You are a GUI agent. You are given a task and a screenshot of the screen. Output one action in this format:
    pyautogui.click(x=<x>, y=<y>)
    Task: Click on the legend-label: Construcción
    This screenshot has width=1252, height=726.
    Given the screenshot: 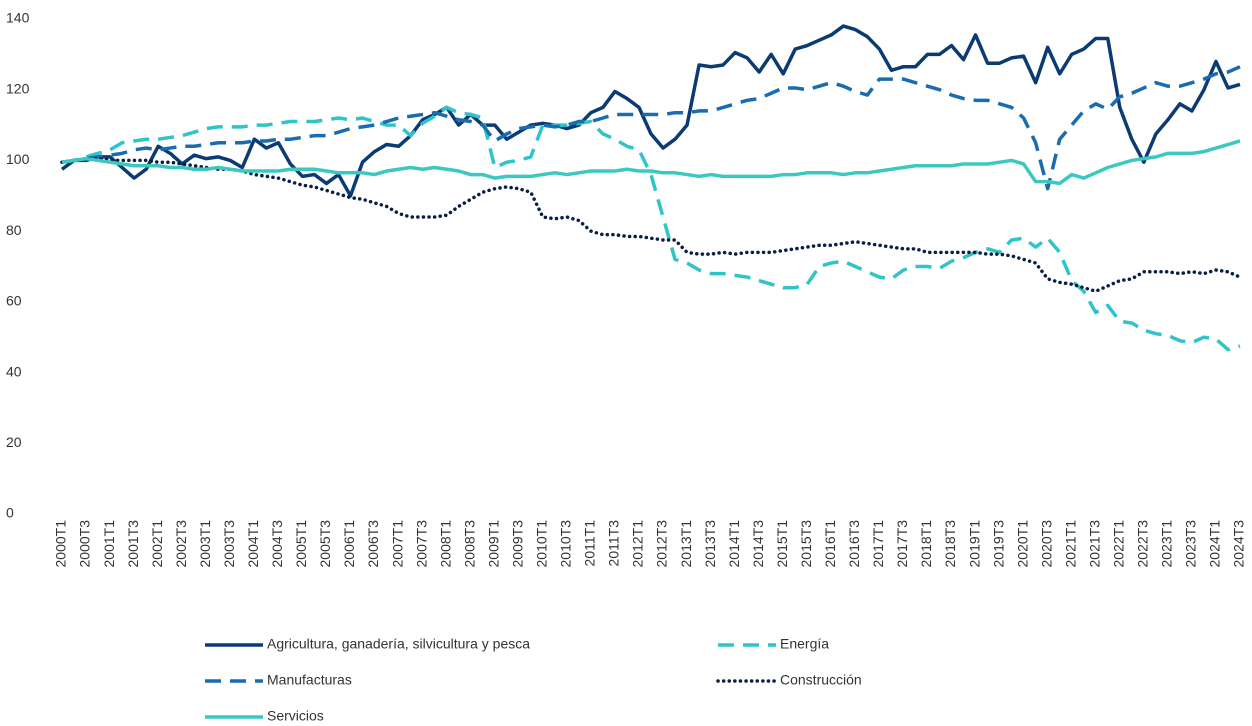 What is the action you would take?
    pyautogui.click(x=821, y=680)
    